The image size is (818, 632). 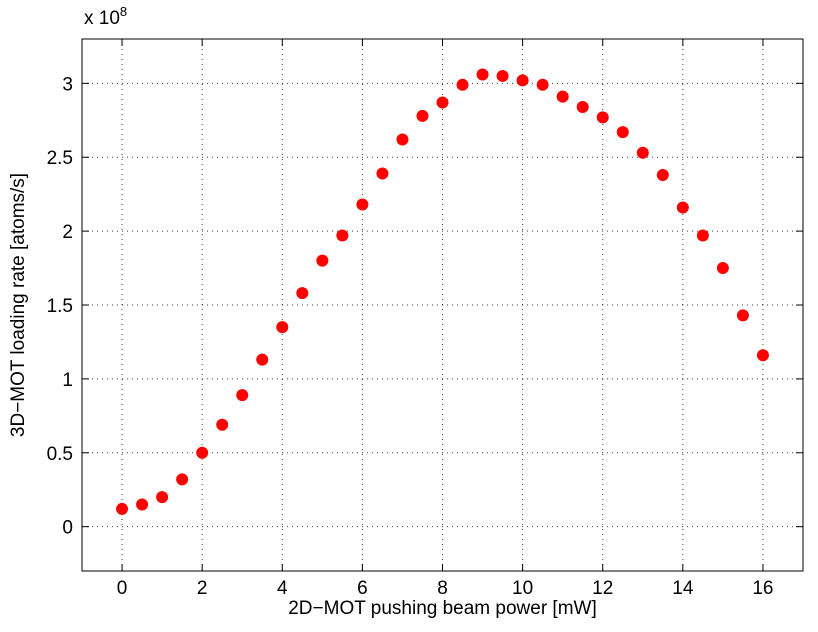 What do you see at coordinates (67, 528) in the screenshot?
I see `y-tick-label: 0` at bounding box center [67, 528].